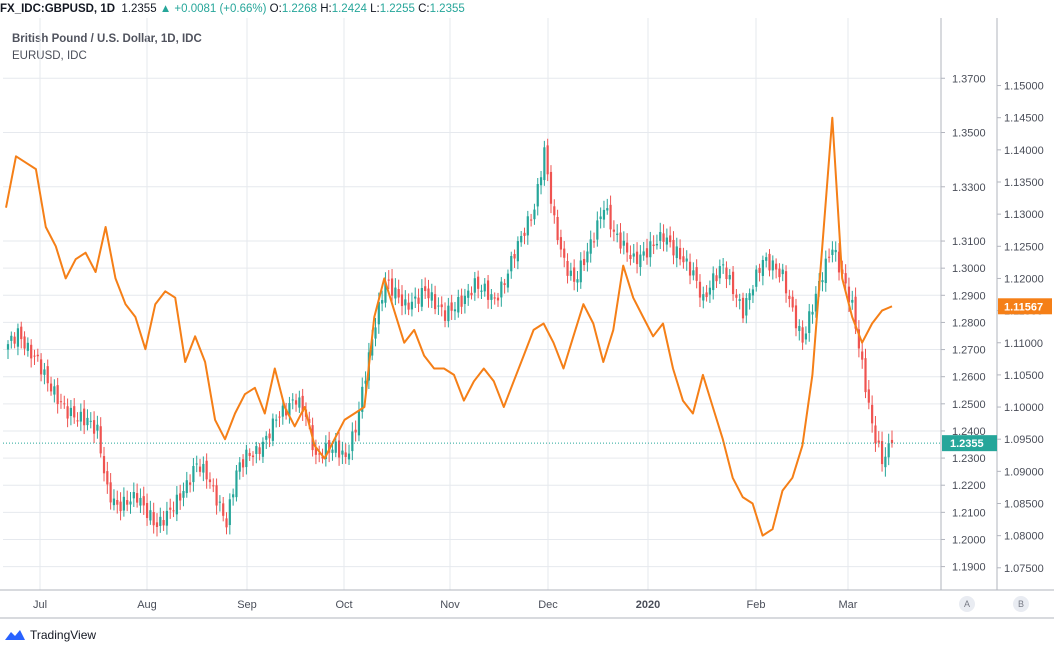 The image size is (1054, 645). Describe the element at coordinates (1021, 604) in the screenshot. I see `scale-b-button: B` at that location.